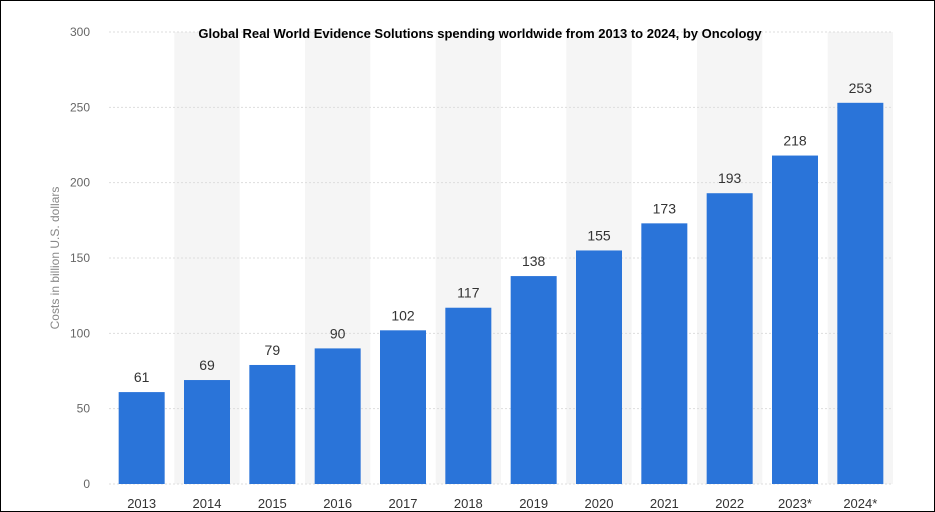  What do you see at coordinates (403, 315) in the screenshot?
I see `data-label: 102` at bounding box center [403, 315].